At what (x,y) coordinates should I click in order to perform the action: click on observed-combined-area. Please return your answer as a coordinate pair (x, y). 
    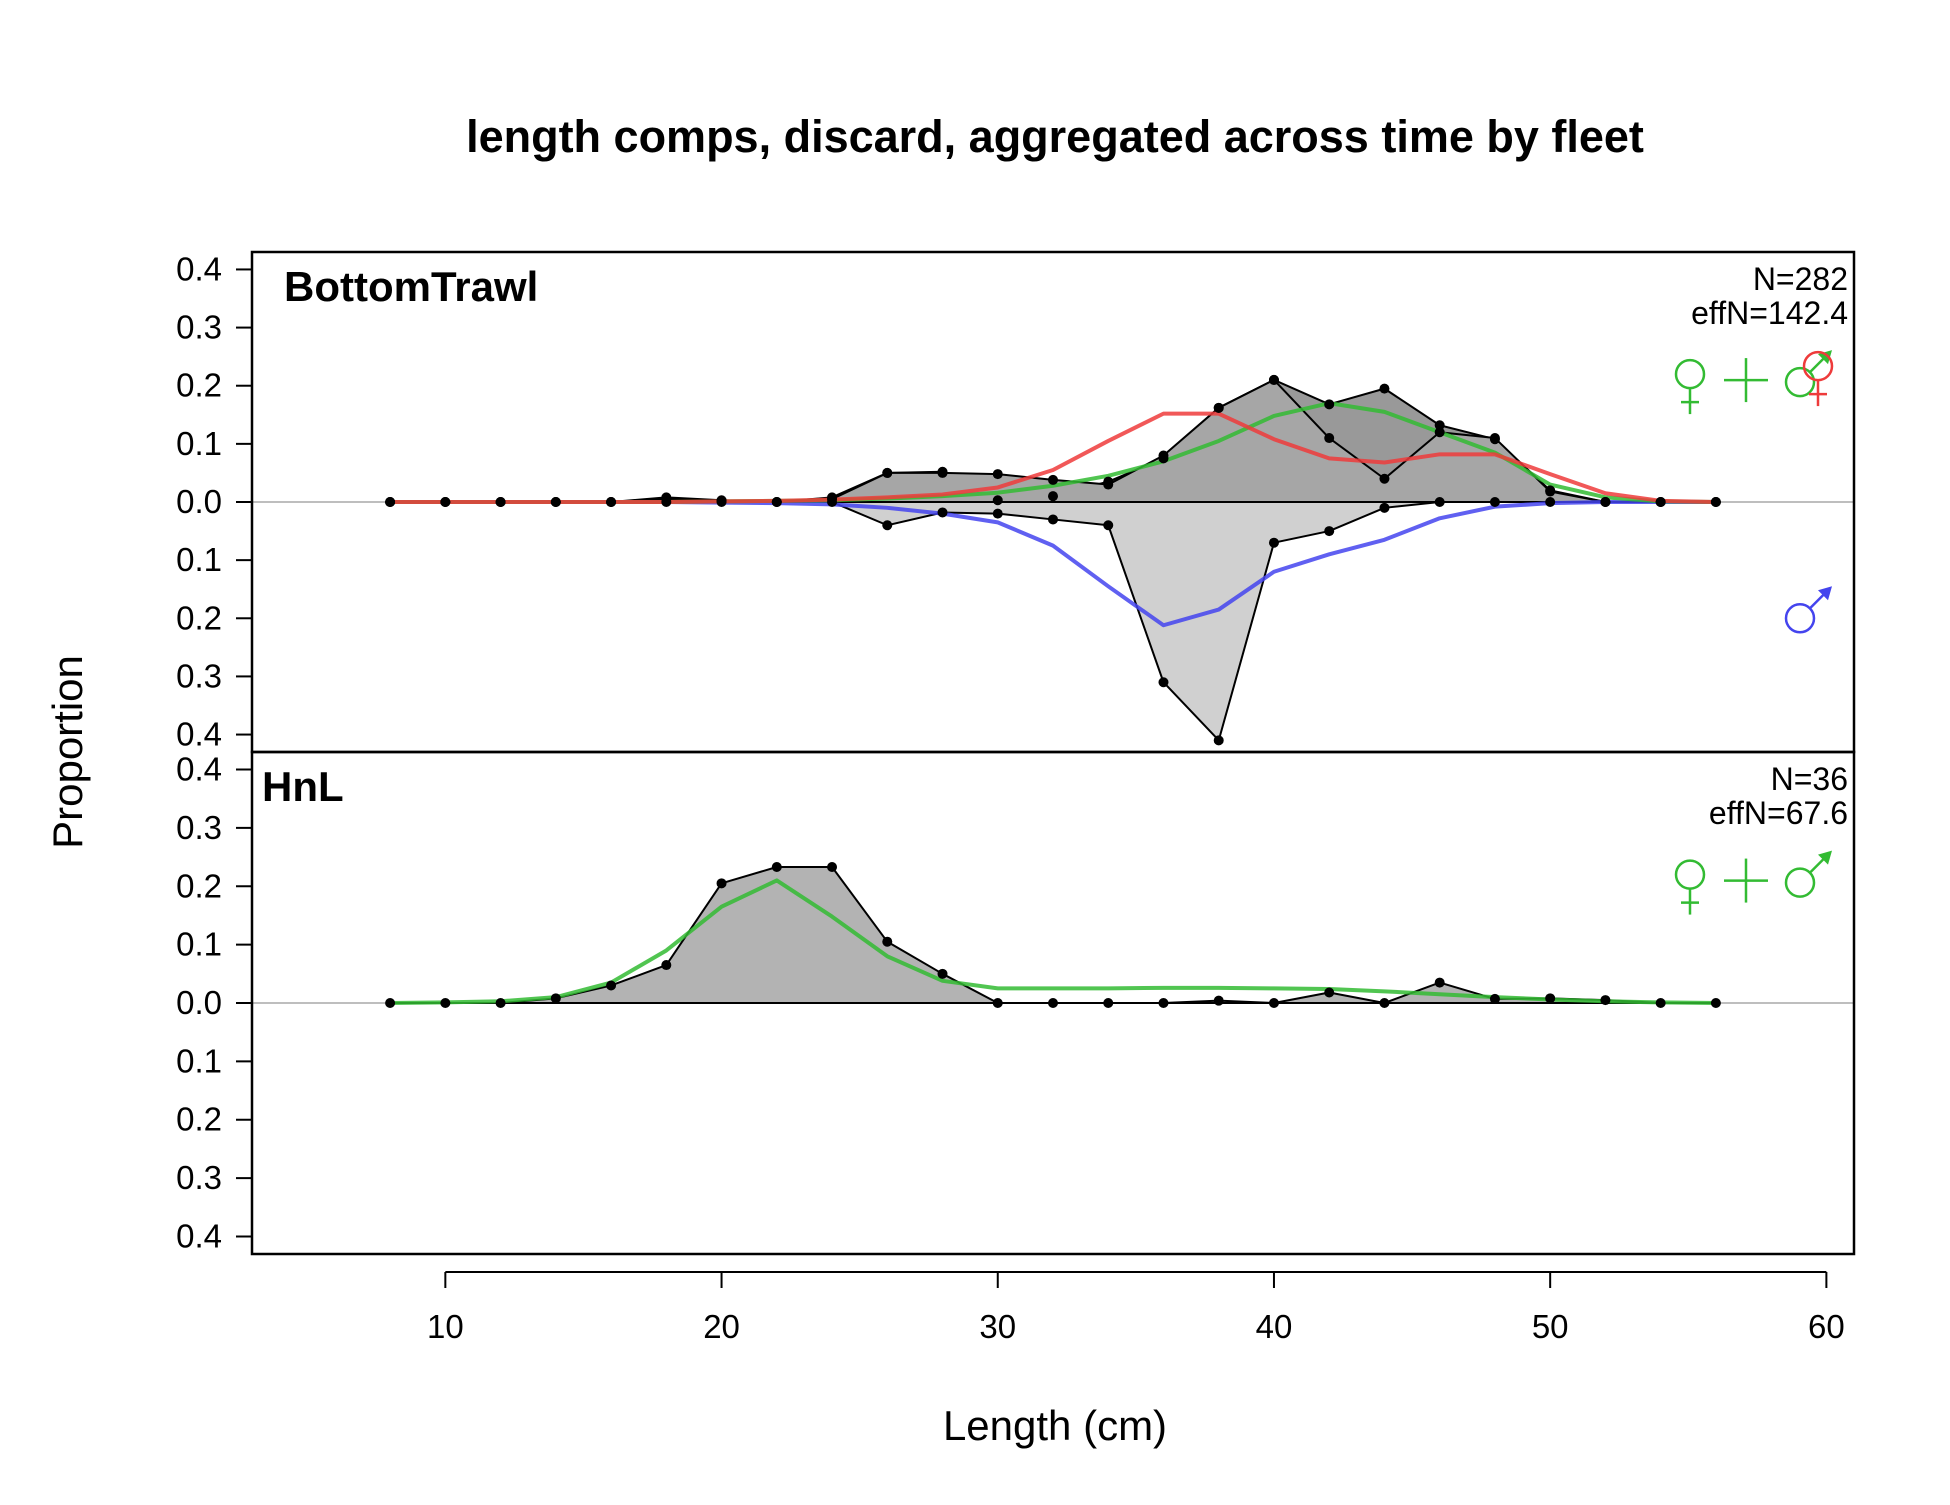
    Looking at the image, I should click on (1053, 934).